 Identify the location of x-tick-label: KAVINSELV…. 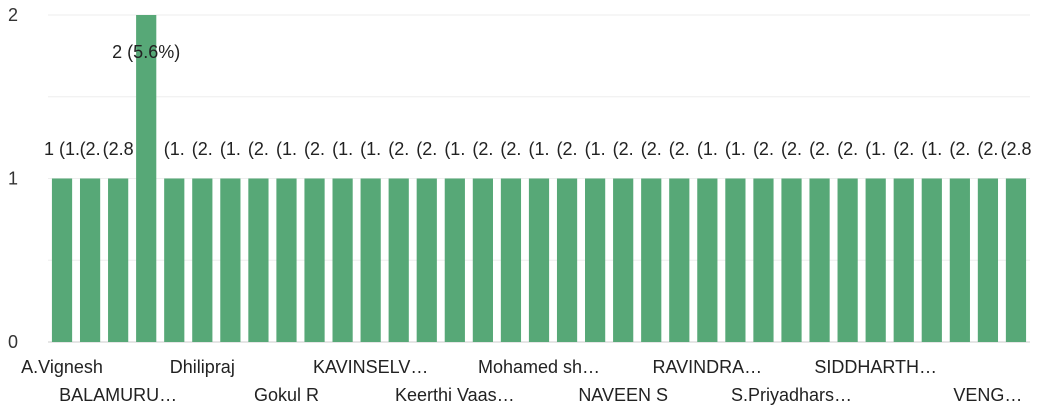
(370, 367).